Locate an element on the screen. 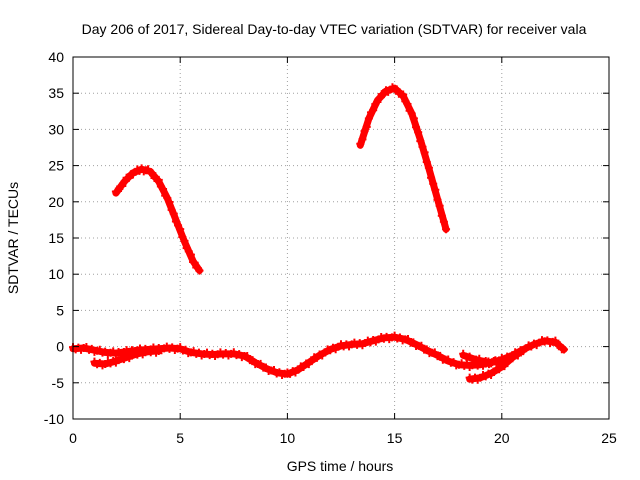 This screenshot has width=640, height=480. y-tick-label: 0 is located at coordinates (60, 347).